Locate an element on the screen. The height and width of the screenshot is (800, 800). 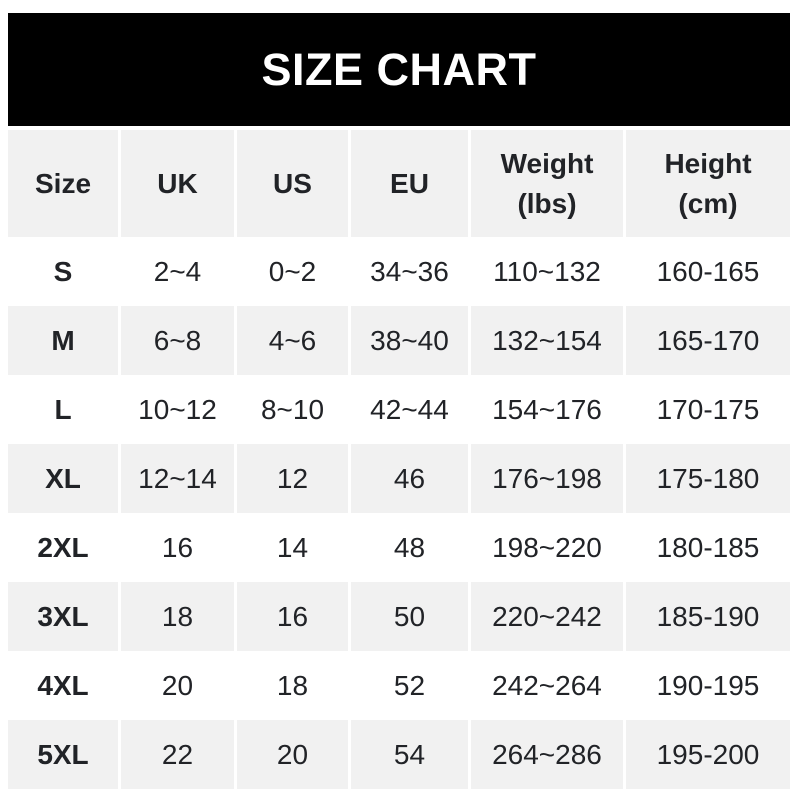
cell-weight: 198~220 is located at coordinates (547, 547).